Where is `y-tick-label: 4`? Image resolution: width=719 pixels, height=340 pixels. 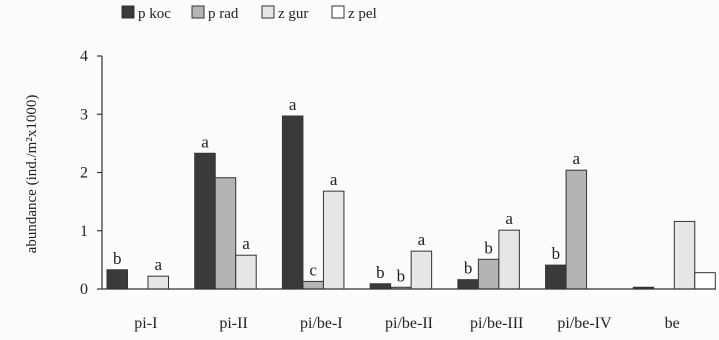
y-tick-label: 4 is located at coordinates (84, 56).